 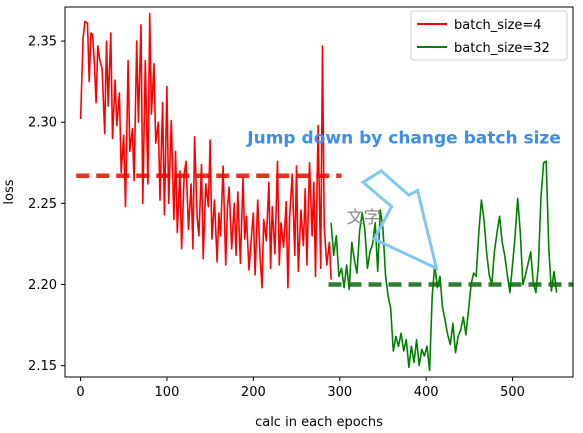 I want to click on y-axis-ticks: 2.15 2.20 2.25 2.30 2.35, so click(x=46, y=204).